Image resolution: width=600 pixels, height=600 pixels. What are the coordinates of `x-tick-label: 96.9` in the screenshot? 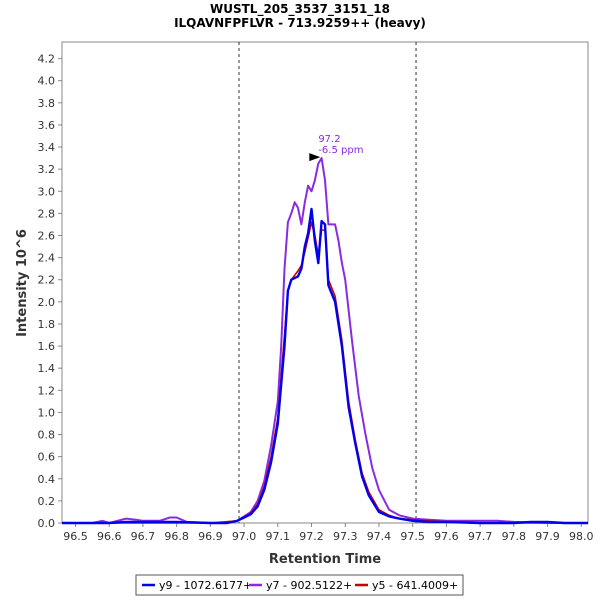 It's located at (210, 536).